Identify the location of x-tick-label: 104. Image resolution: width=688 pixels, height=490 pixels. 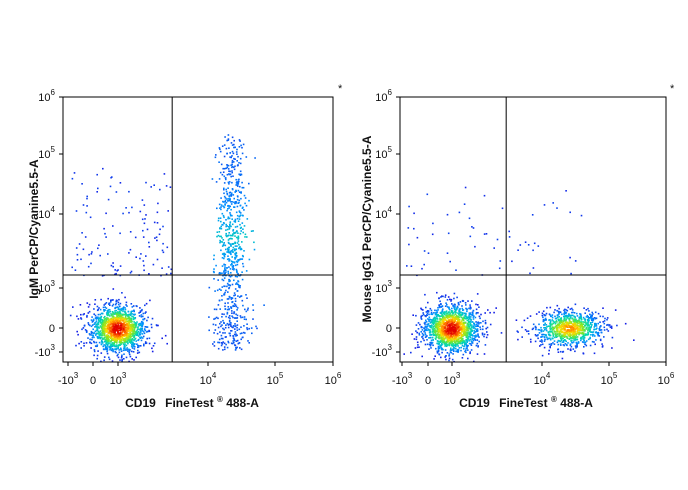
(208, 379).